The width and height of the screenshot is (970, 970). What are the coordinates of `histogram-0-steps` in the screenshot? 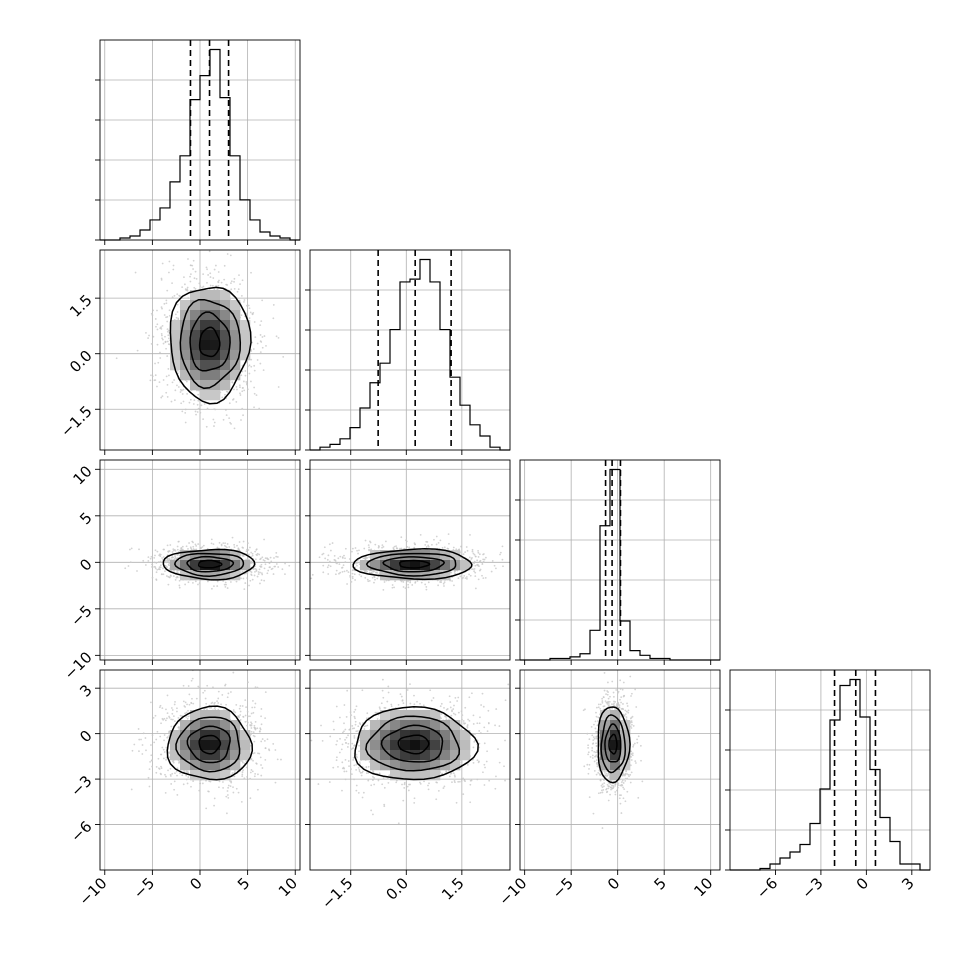 It's located at (200, 144).